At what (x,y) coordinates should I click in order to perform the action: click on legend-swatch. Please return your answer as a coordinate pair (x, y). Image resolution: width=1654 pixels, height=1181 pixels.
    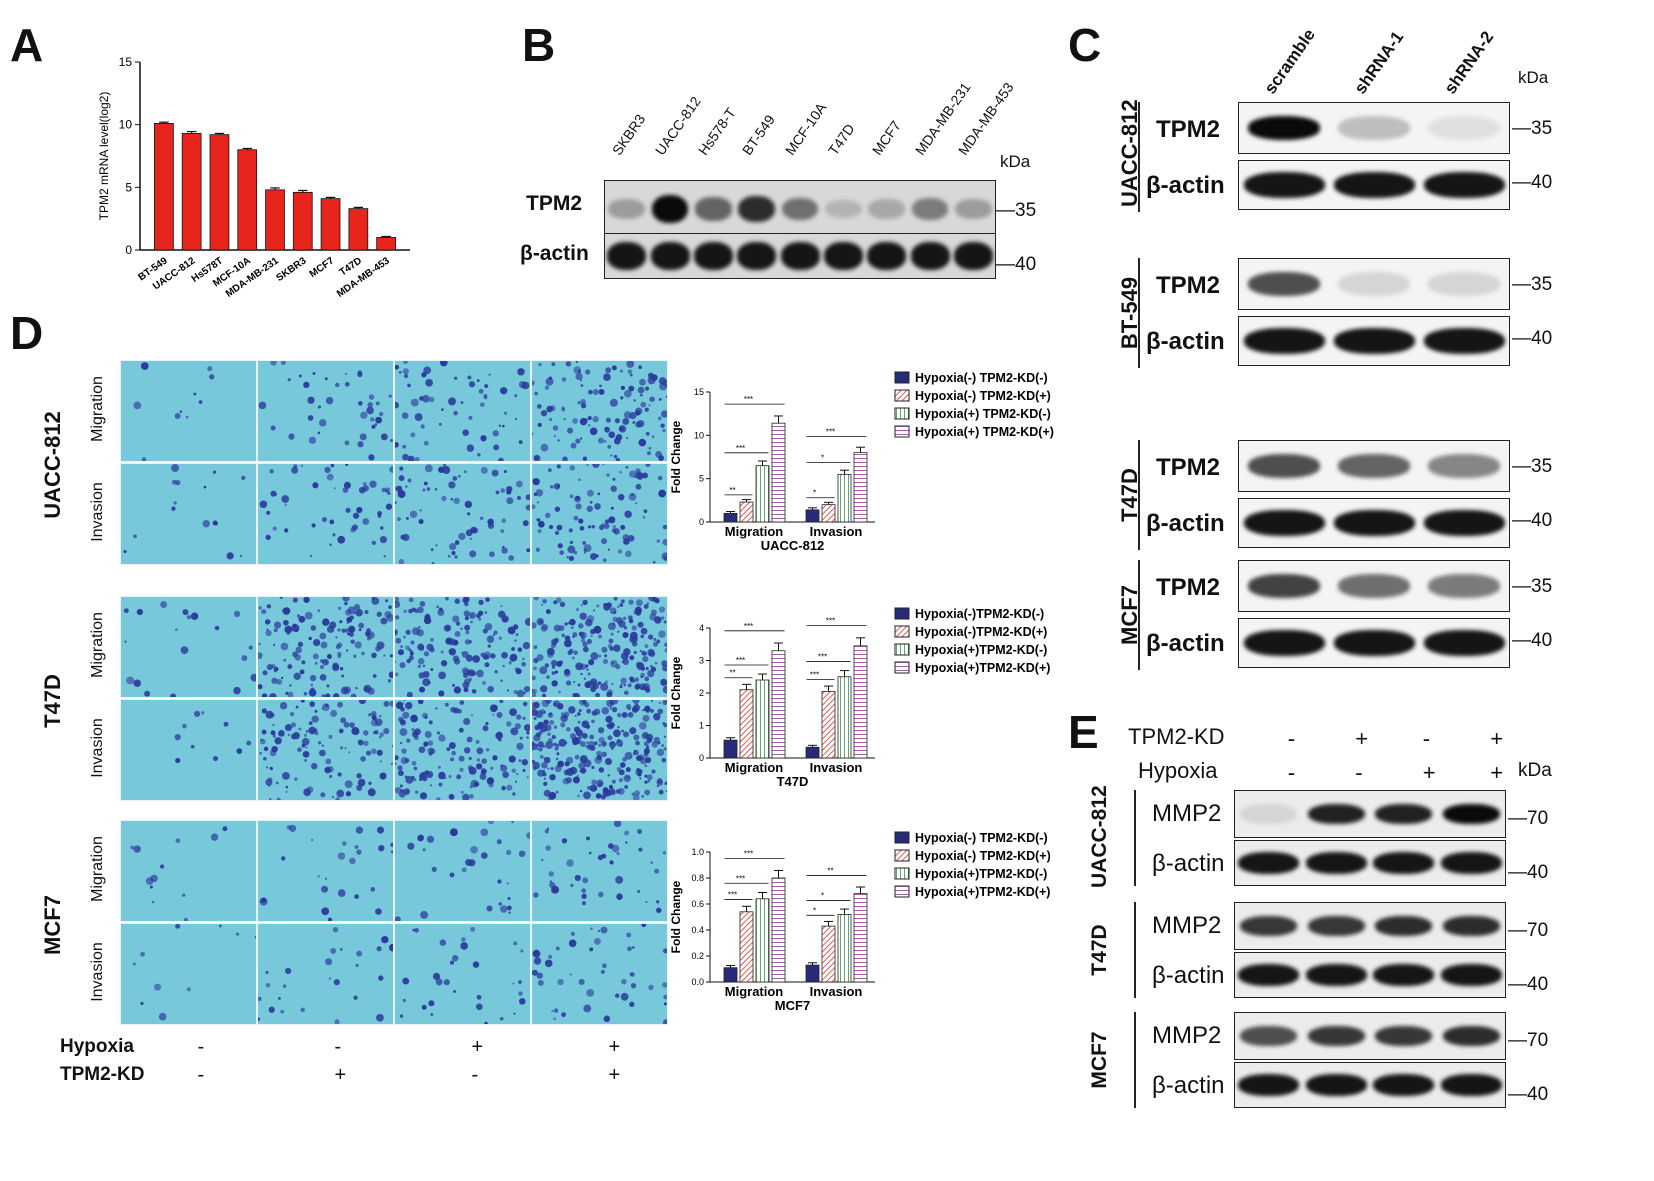
    Looking at the image, I should click on (902, 855).